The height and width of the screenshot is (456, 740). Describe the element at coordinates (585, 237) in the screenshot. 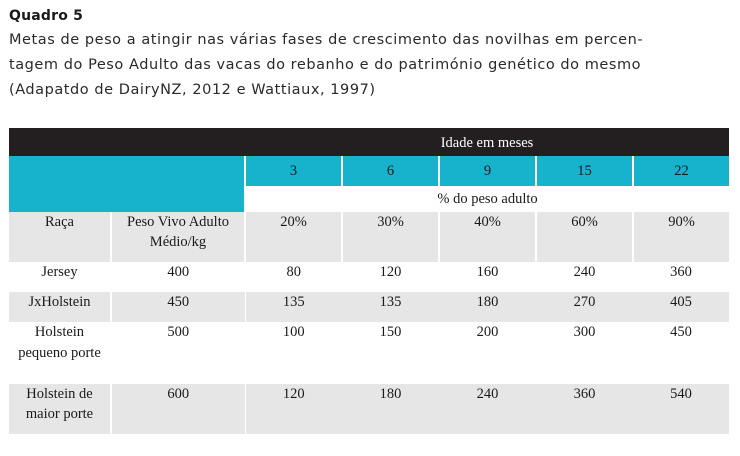

I see `percent-header: 60%` at that location.